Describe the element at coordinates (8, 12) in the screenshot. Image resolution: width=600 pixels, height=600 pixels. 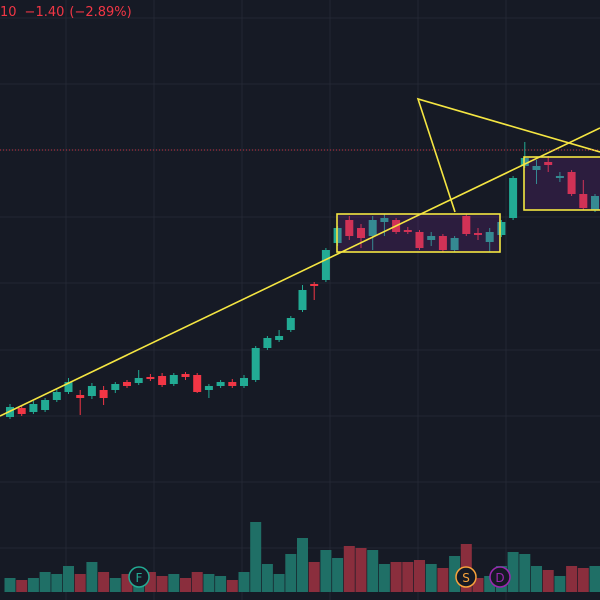
I see `price-fragment: 10` at that location.